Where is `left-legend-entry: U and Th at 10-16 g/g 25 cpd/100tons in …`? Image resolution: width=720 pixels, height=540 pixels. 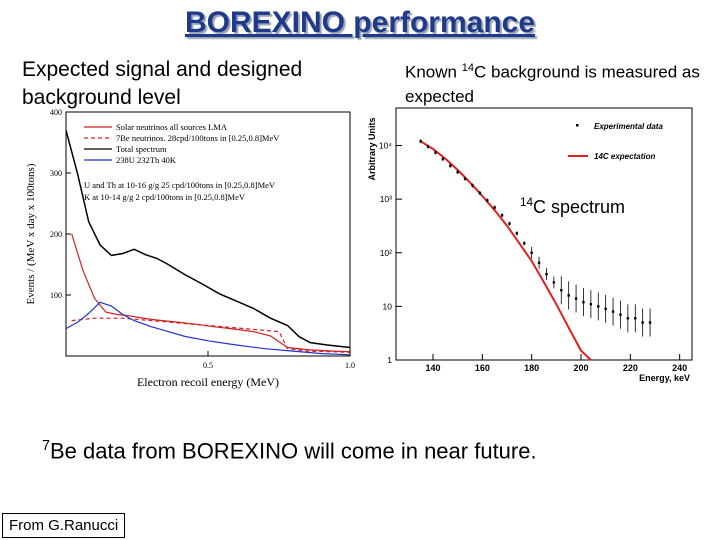
left-legend-entry: U and Th at 10-16 g/g 25 cpd/100tons in … is located at coordinates (180, 185).